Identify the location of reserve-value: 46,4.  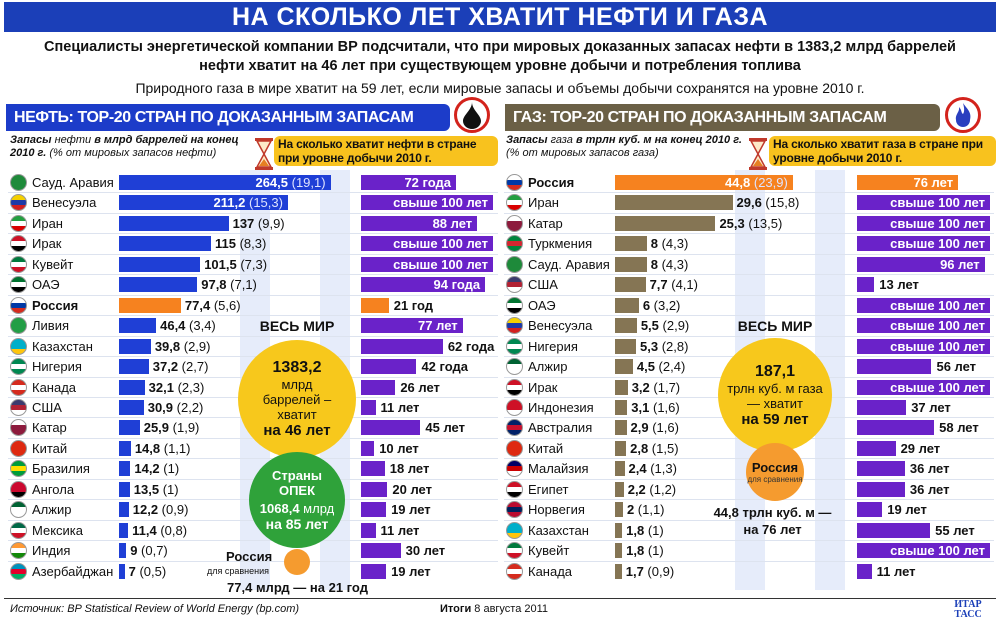
(173, 326).